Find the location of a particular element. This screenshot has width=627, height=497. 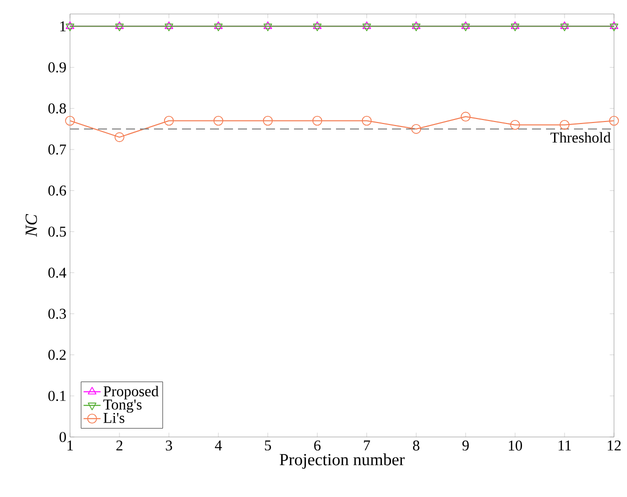

x-tick-label: 1 is located at coordinates (70, 445).